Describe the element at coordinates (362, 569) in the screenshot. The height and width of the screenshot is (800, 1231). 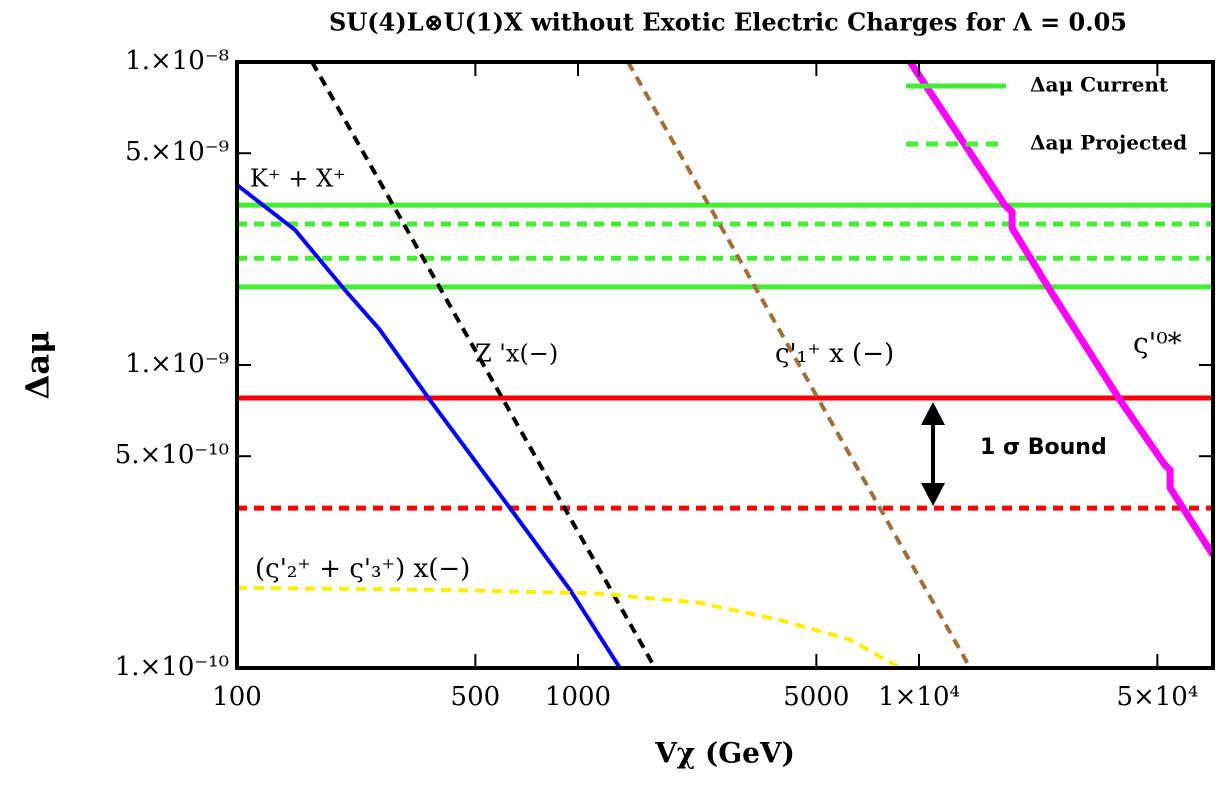
I see `annotation: (ς'₂⁺ + ς'₃⁺) x(−)` at that location.